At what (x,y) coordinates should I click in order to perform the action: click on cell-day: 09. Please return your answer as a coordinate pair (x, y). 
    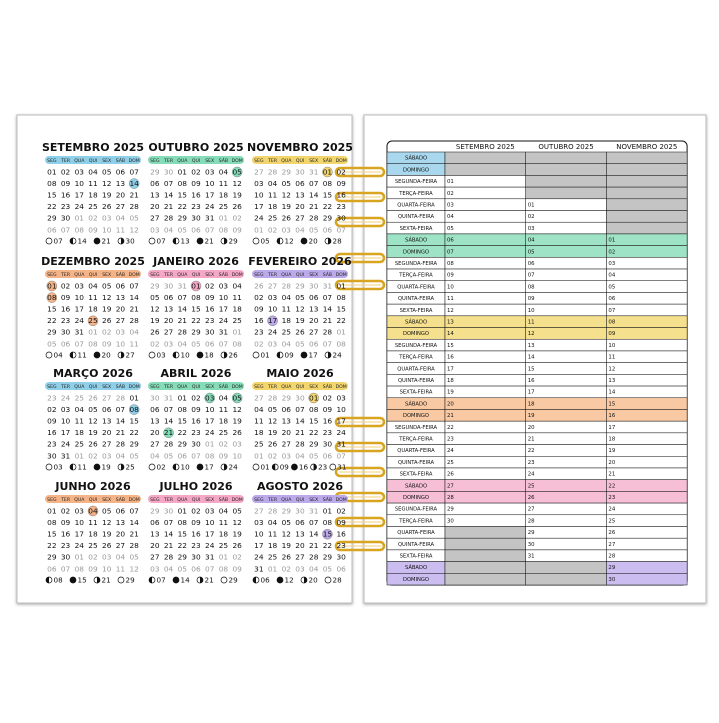
    Looking at the image, I should click on (611, 334).